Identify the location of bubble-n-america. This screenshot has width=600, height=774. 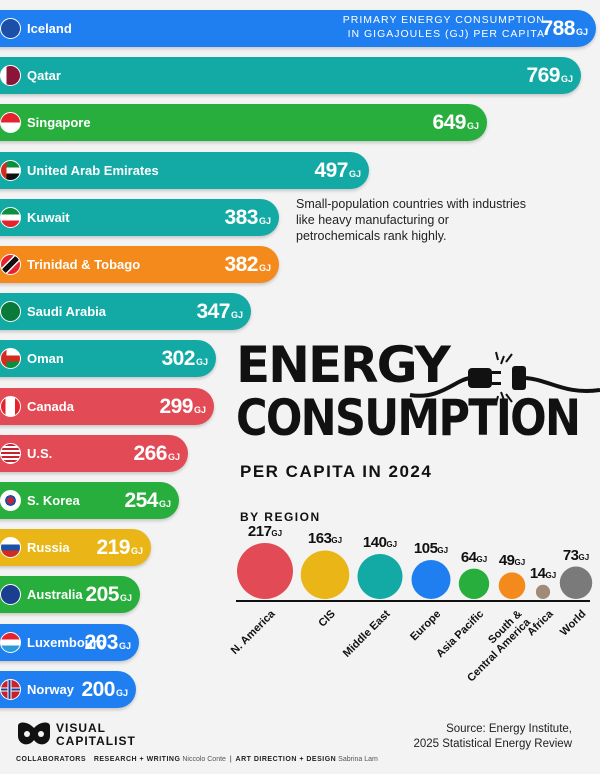
(265, 571).